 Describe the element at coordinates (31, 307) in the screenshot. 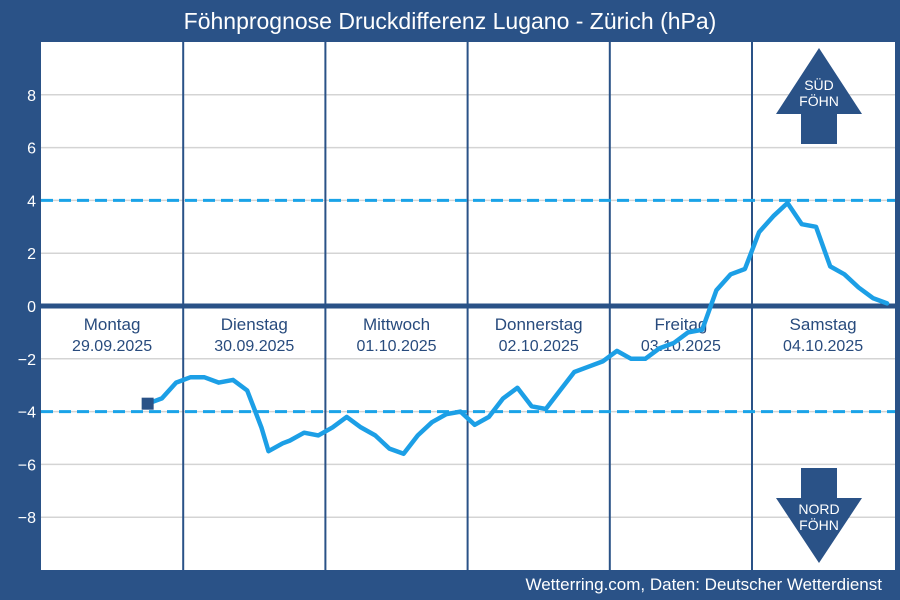

I see `y-tick-label: 0` at that location.